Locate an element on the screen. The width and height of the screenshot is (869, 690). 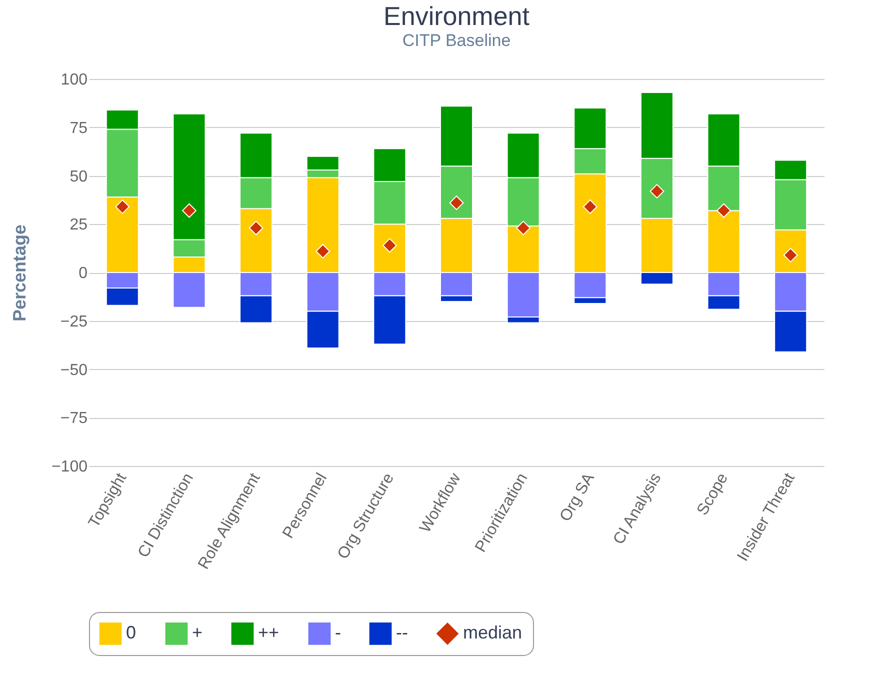
chart-title: Environment is located at coordinates (457, 16).